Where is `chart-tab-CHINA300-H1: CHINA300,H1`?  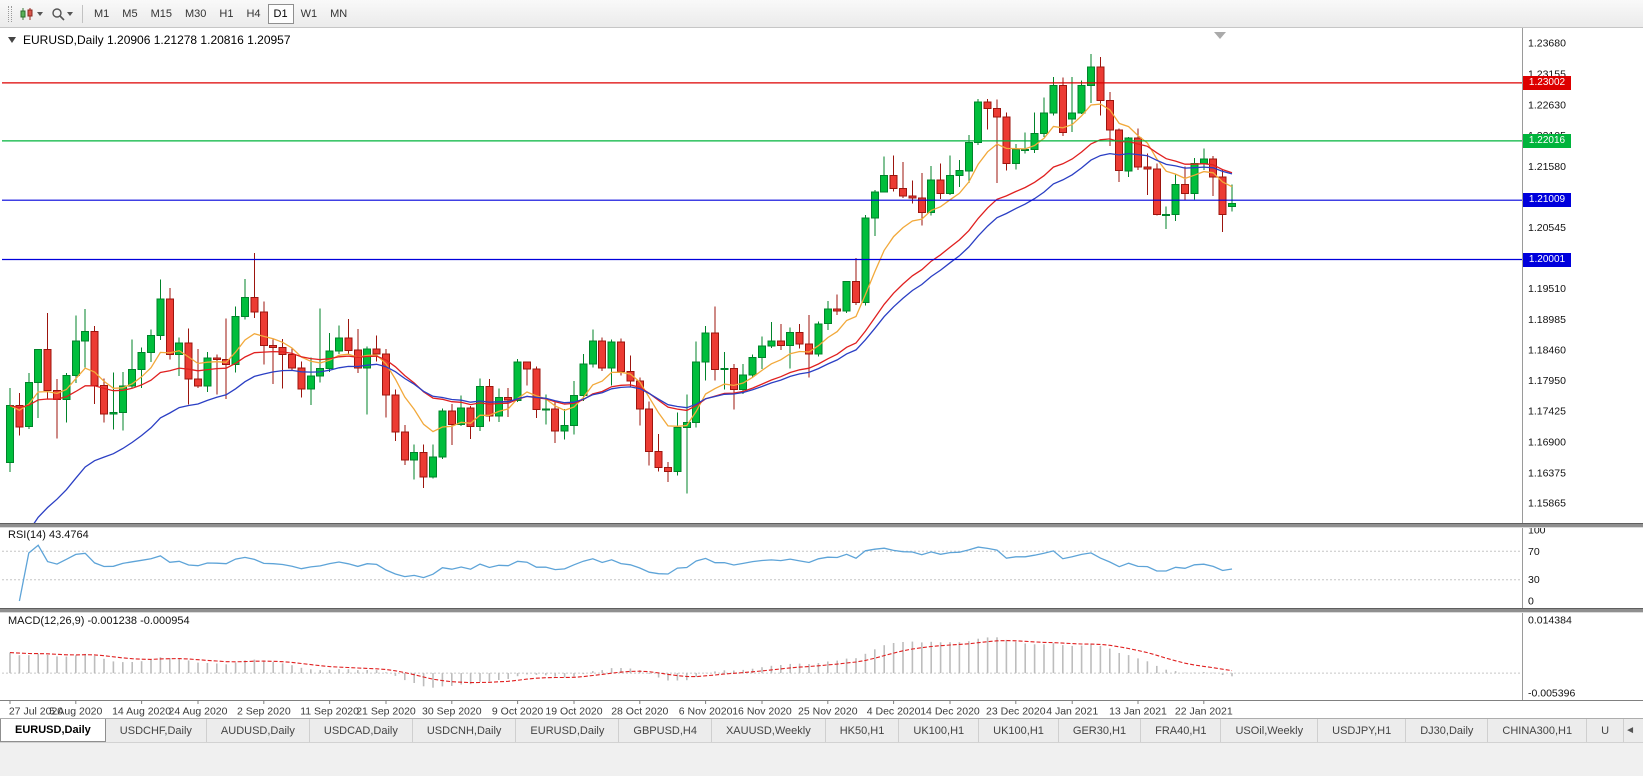
chart-tab-CHINA300-H1: CHINA300,H1 is located at coordinates (1538, 730).